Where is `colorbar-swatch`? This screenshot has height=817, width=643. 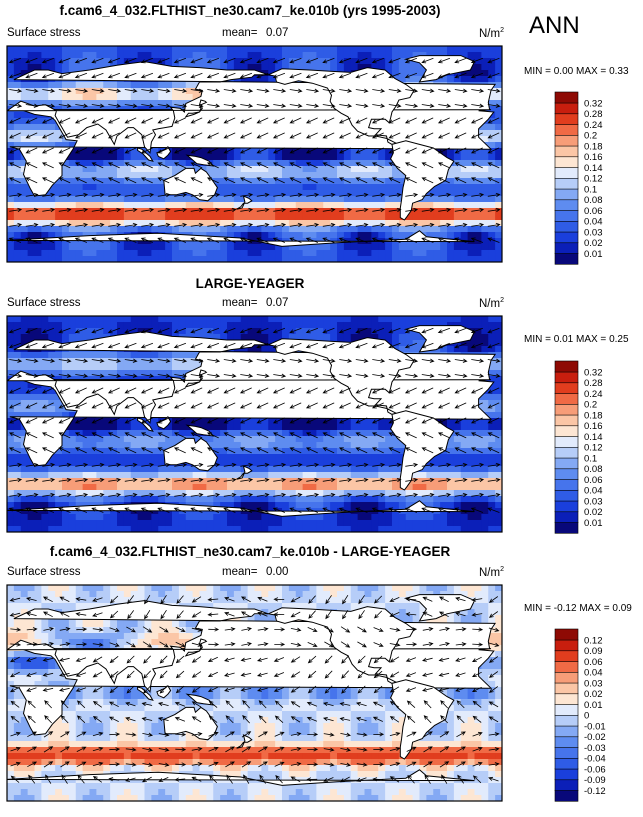 colorbar-swatch is located at coordinates (566, 129).